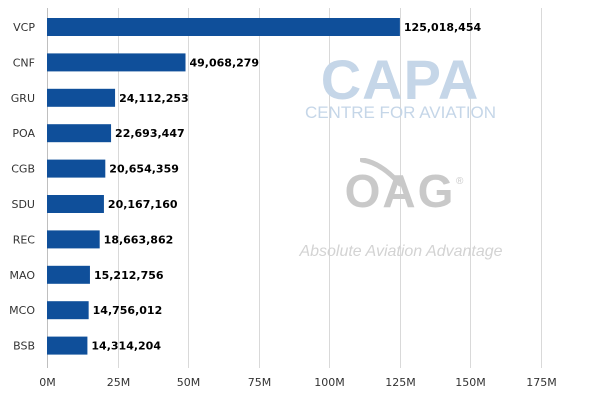 The width and height of the screenshot is (600, 404). Describe the element at coordinates (24, 27) in the screenshot. I see `category-label: VCP` at that location.